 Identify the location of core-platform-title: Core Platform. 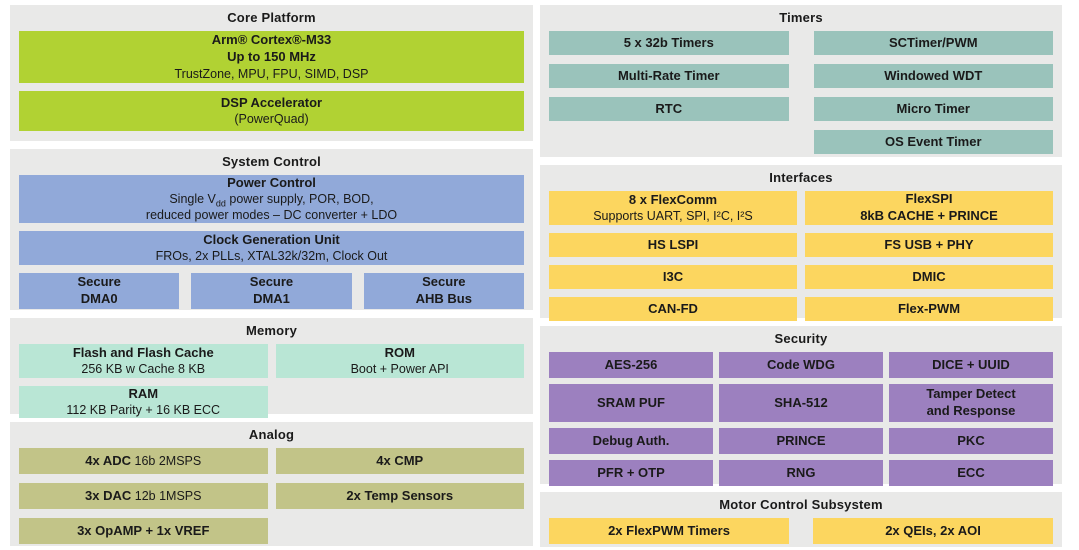
(271, 17).